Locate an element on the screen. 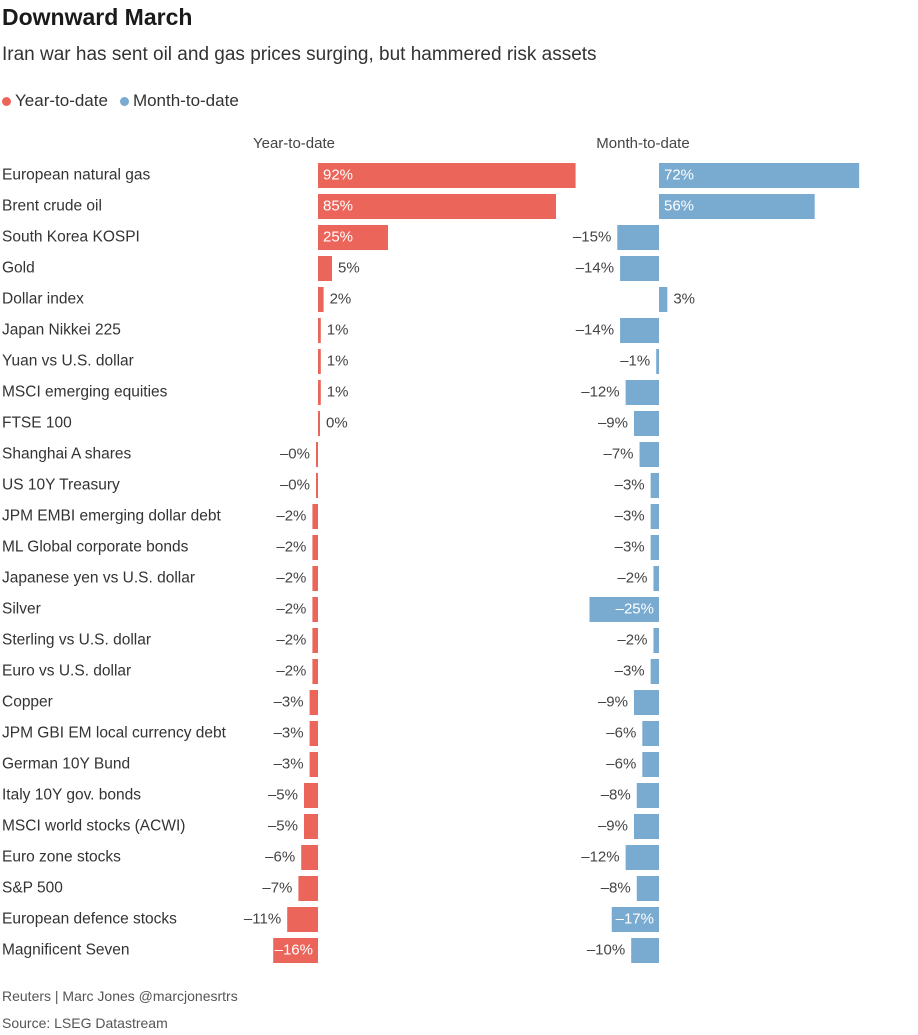 This screenshot has width=918, height=1035. data-label-ytd: –7% is located at coordinates (277, 887).